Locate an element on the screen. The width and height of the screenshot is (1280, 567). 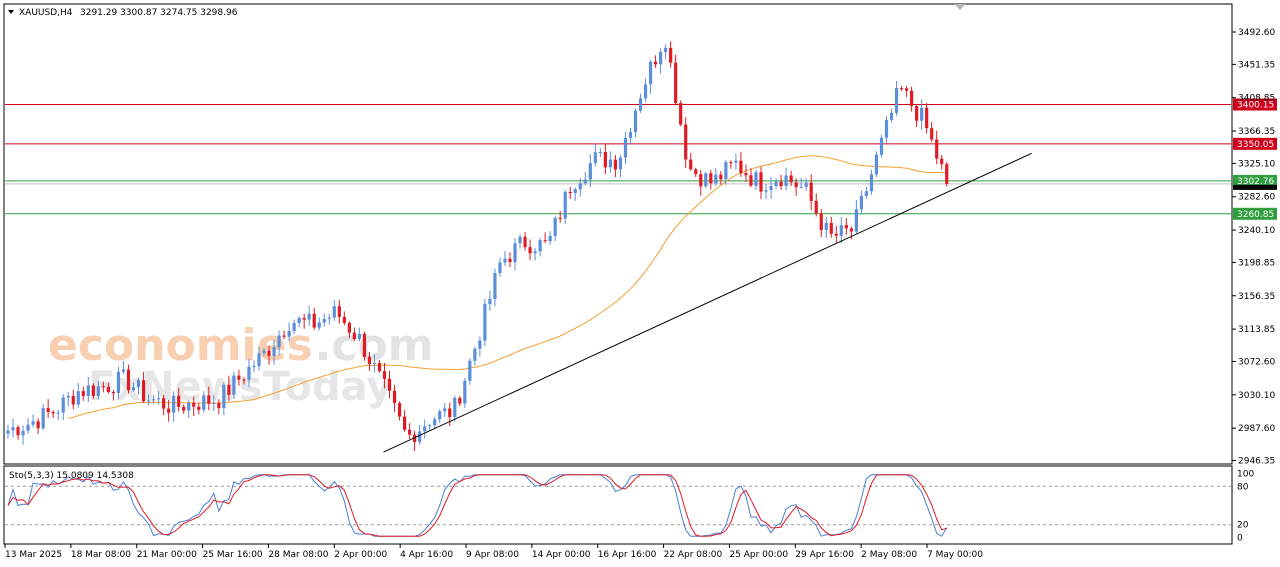
y-tick-label: 3240.10 is located at coordinates (1256, 231).